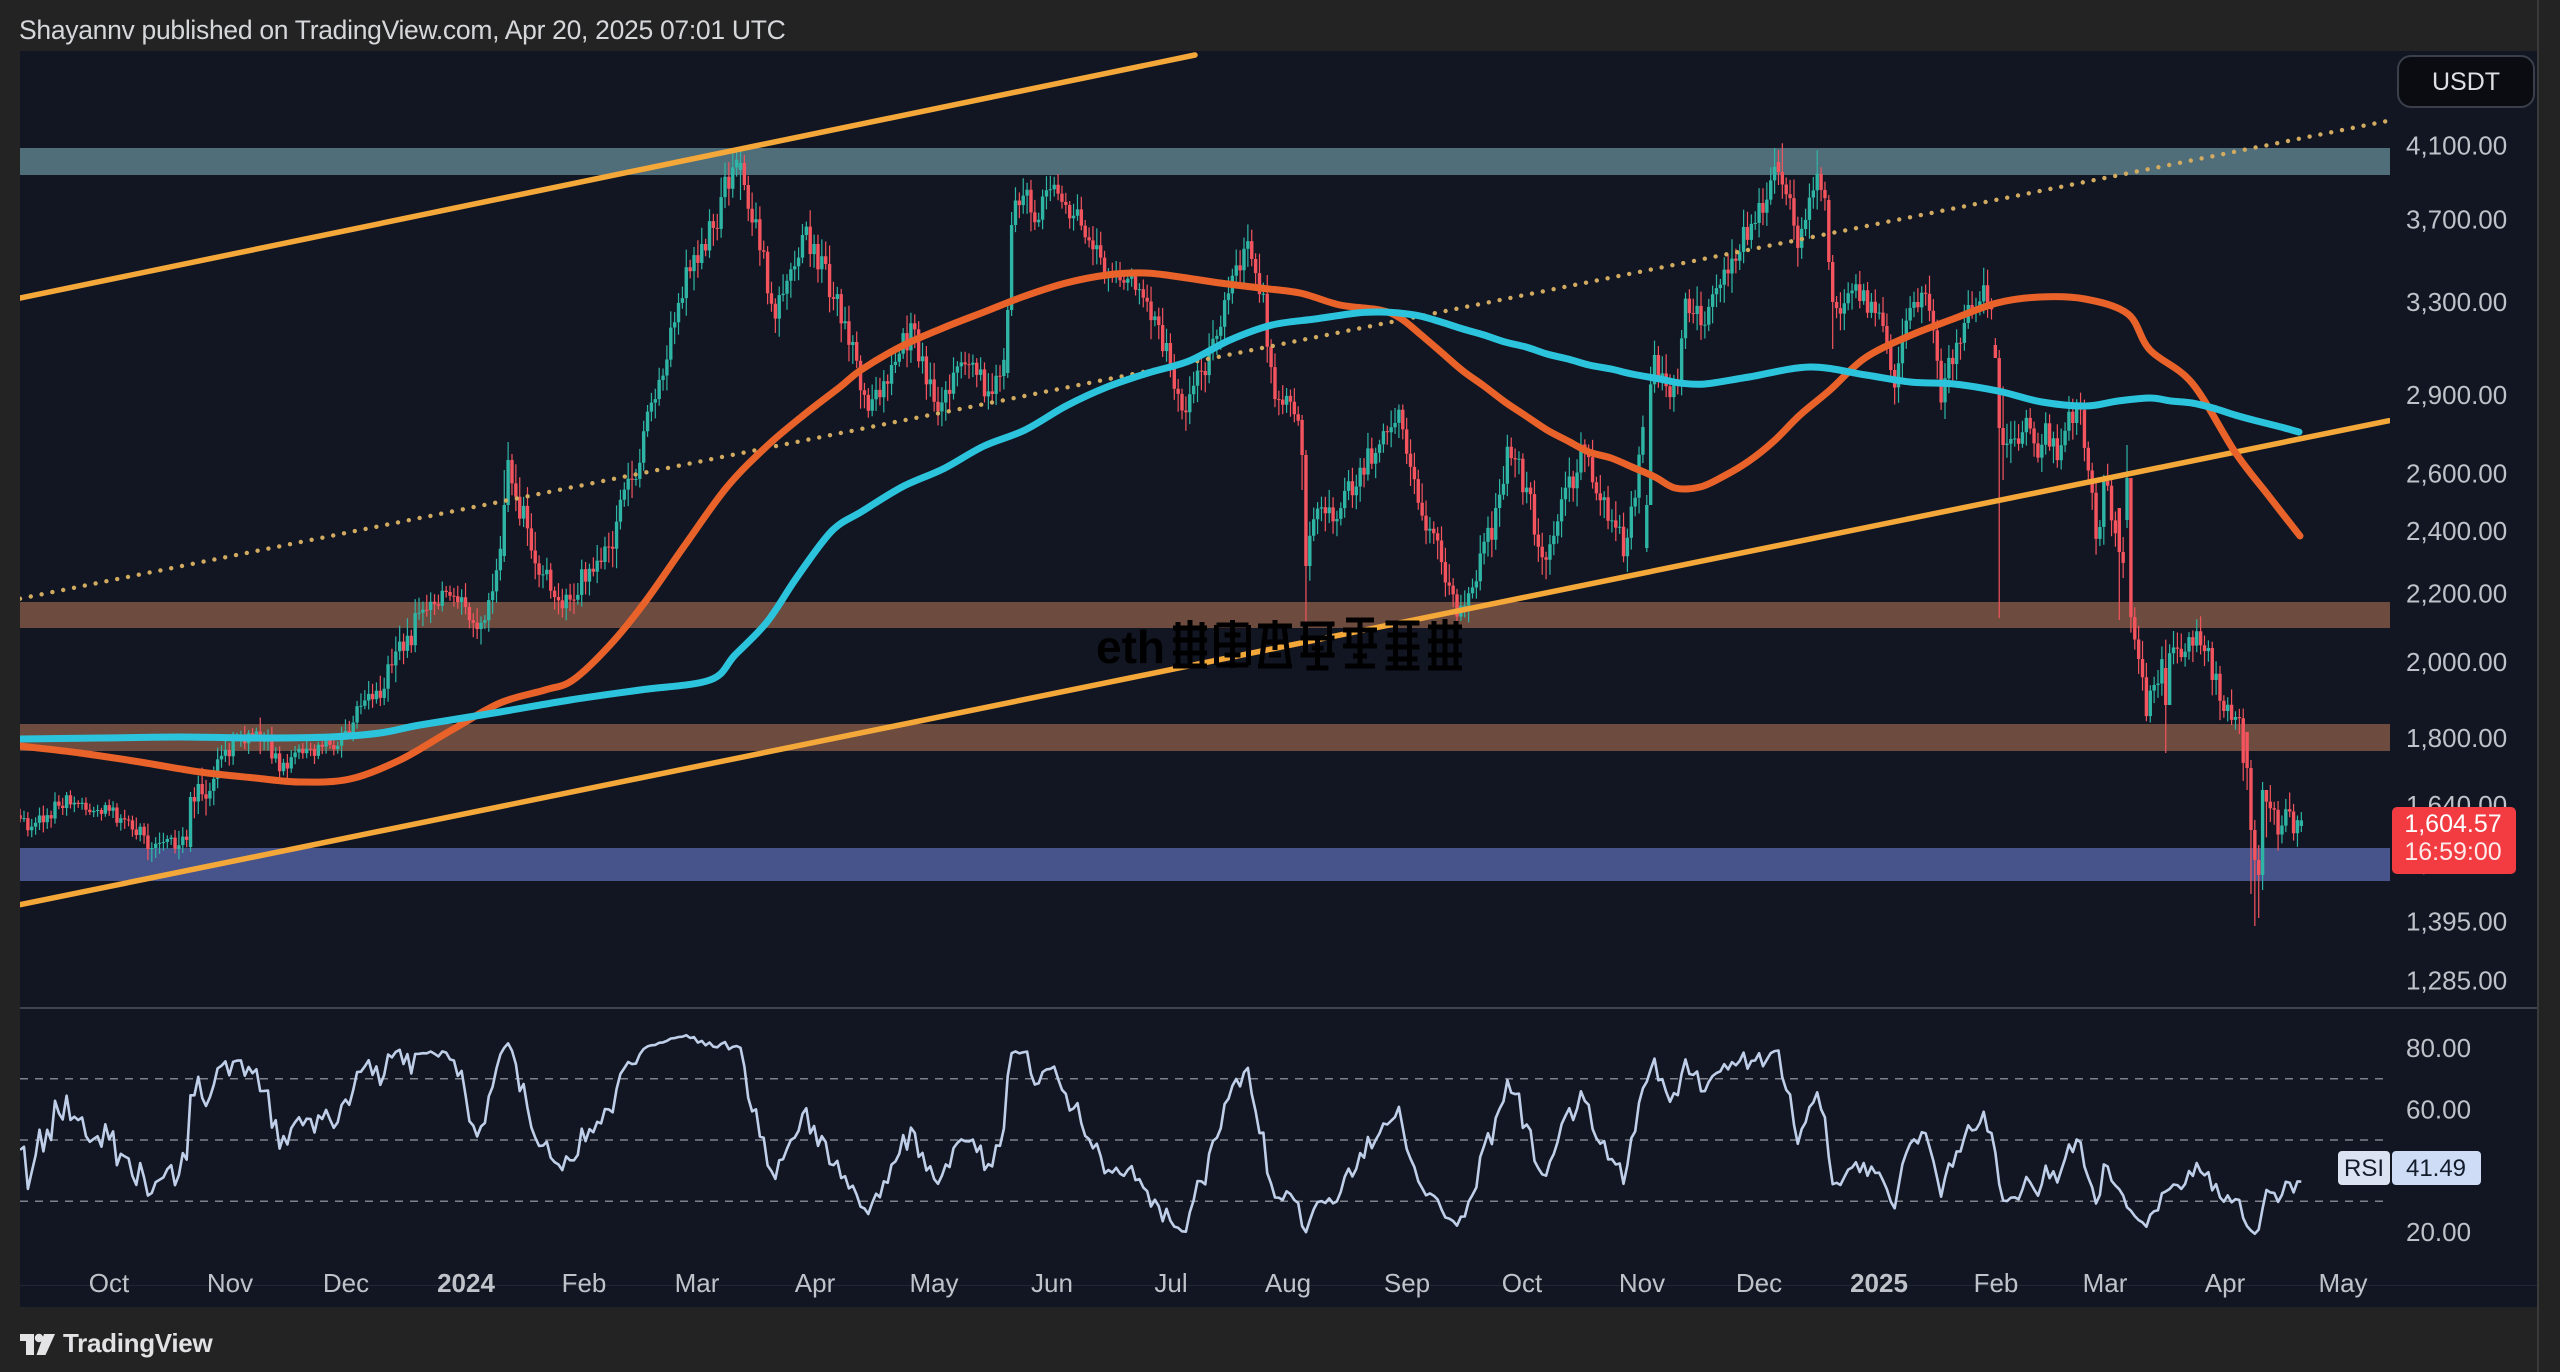 Image resolution: width=2560 pixels, height=1372 pixels. What do you see at coordinates (2452, 852) in the screenshot?
I see `svg-text: 16:59:00` at bounding box center [2452, 852].